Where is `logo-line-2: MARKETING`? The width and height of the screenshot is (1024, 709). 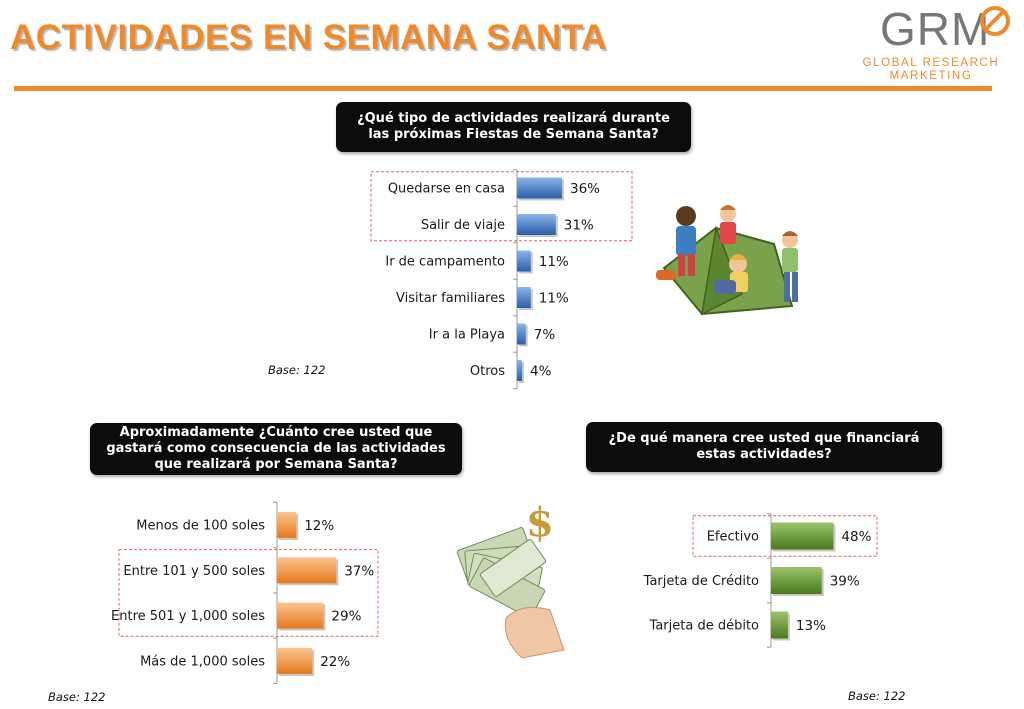 logo-line-2: MARKETING is located at coordinates (931, 76).